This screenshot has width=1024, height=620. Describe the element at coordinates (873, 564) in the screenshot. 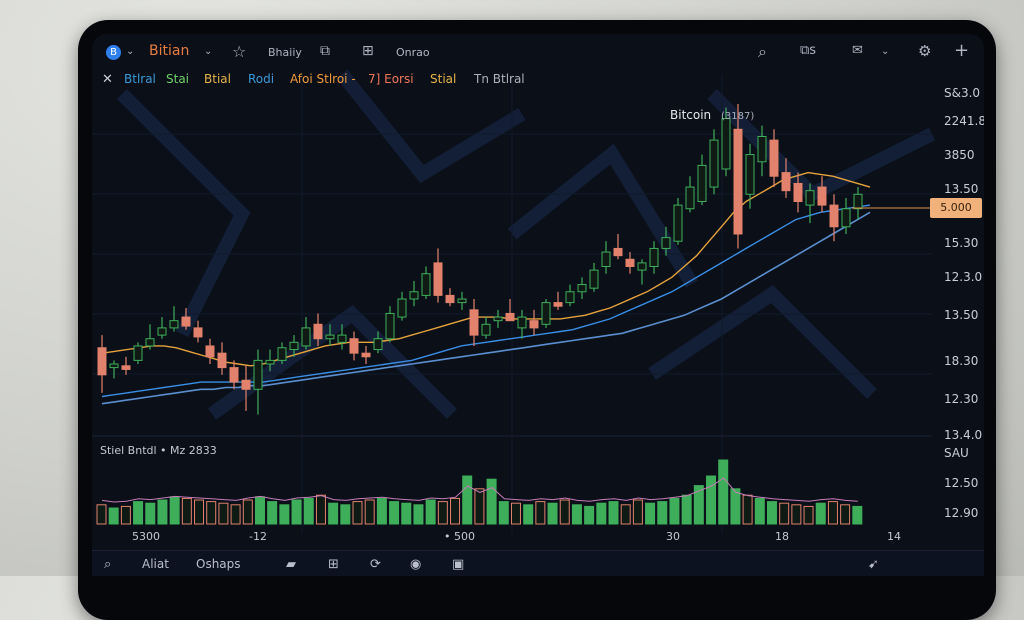

I see `arrow-icon: ➹` at that location.